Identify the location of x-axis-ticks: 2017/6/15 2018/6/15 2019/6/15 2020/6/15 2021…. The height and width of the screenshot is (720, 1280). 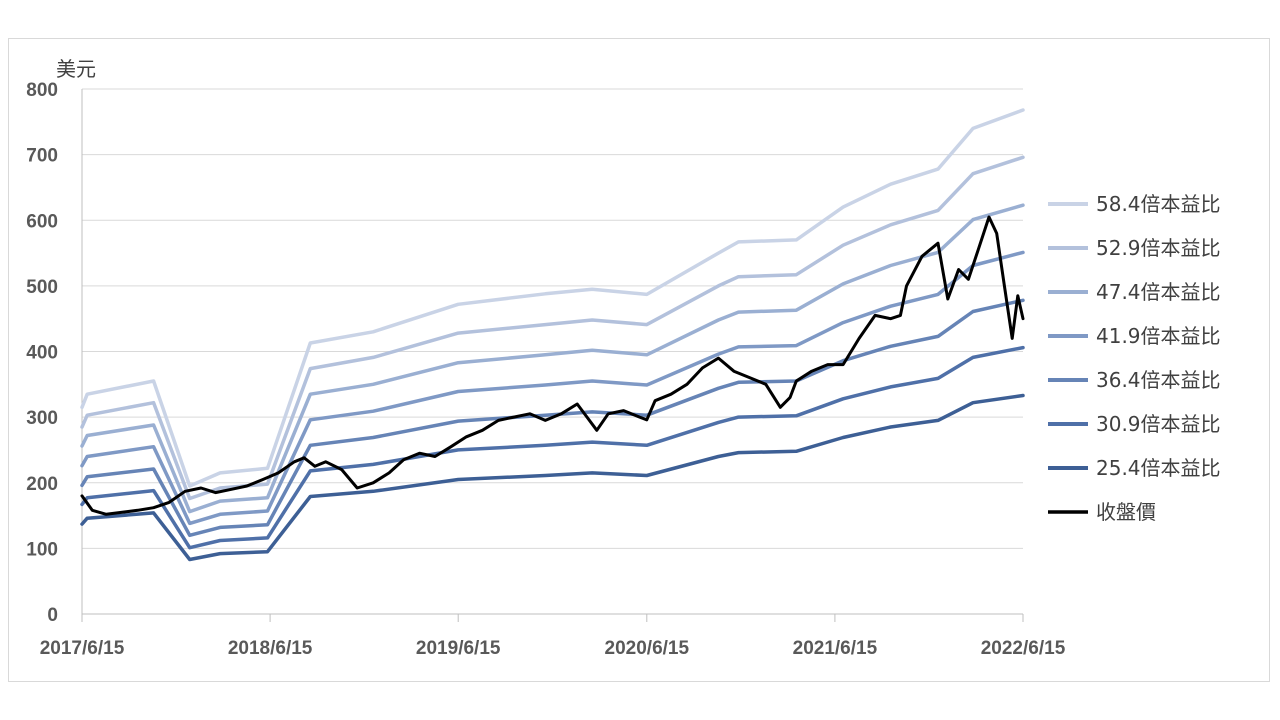
(553, 636).